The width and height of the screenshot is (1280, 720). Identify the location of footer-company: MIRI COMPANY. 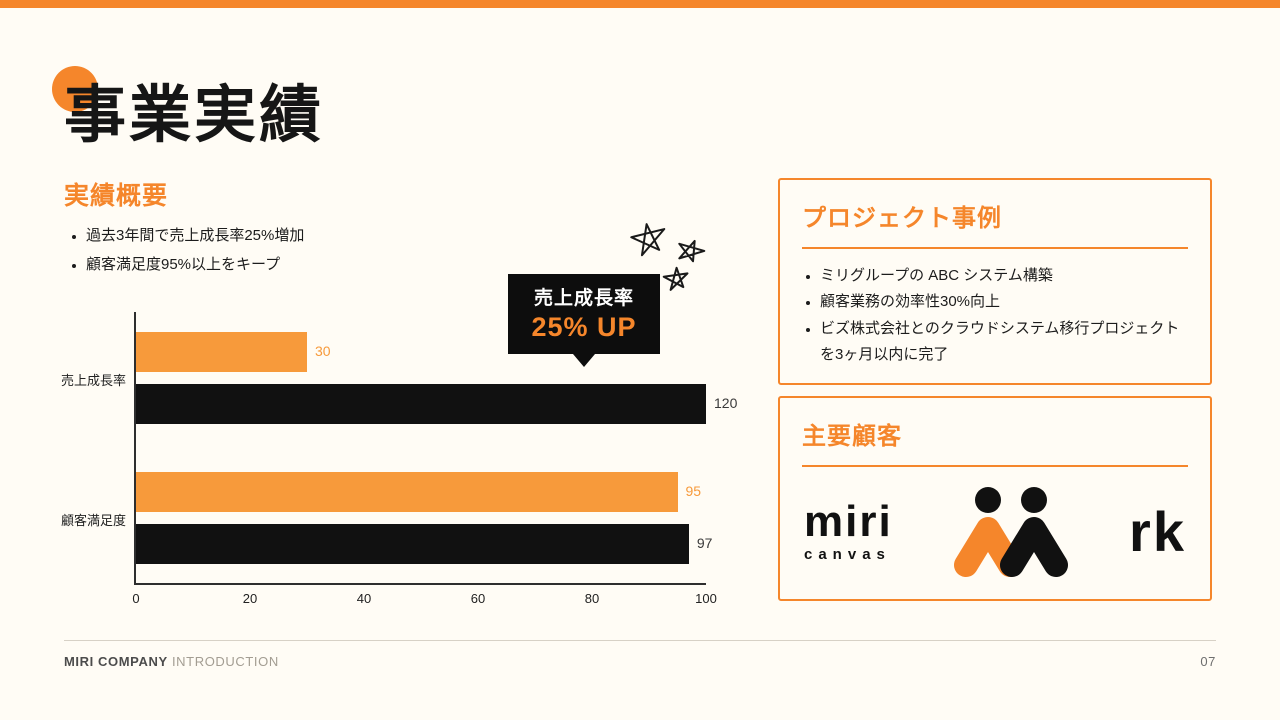
(116, 661).